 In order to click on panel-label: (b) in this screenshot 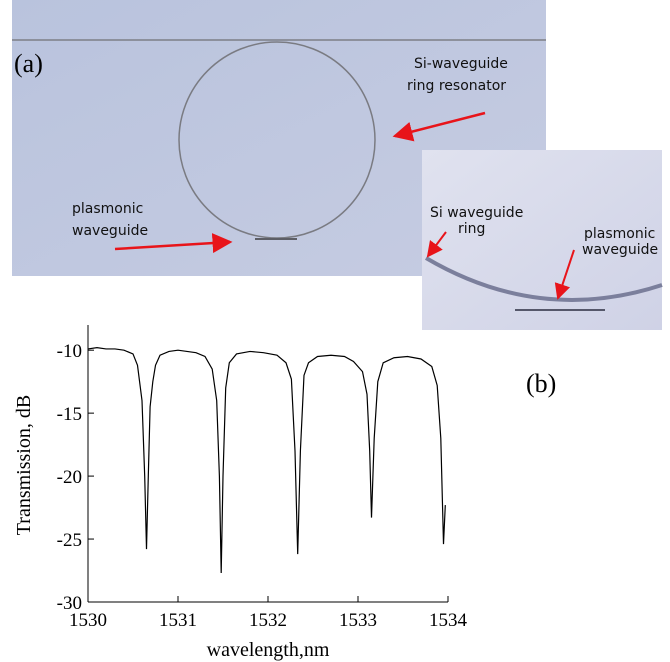, I will do `click(541, 383)`.